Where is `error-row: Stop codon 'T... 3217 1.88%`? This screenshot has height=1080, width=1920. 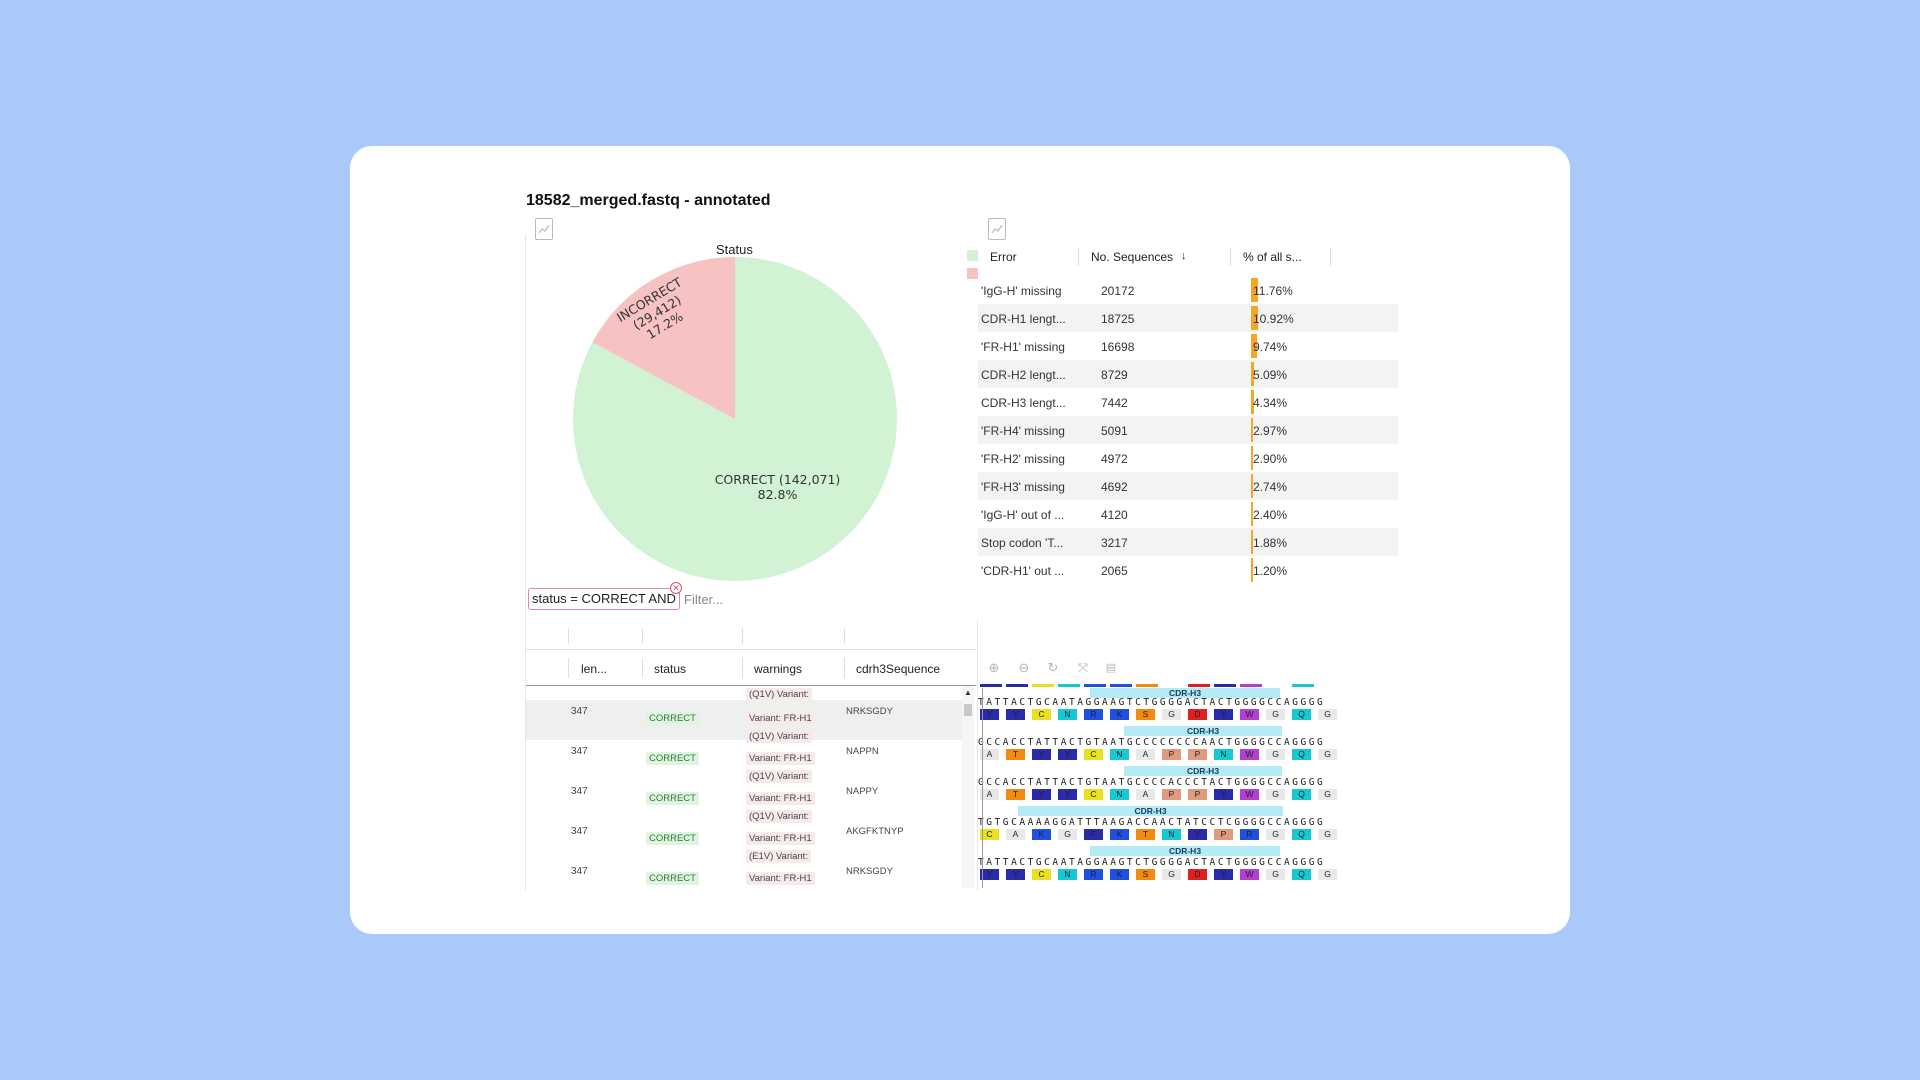
error-row: Stop codon 'T... 3217 1.88% is located at coordinates (1188, 542).